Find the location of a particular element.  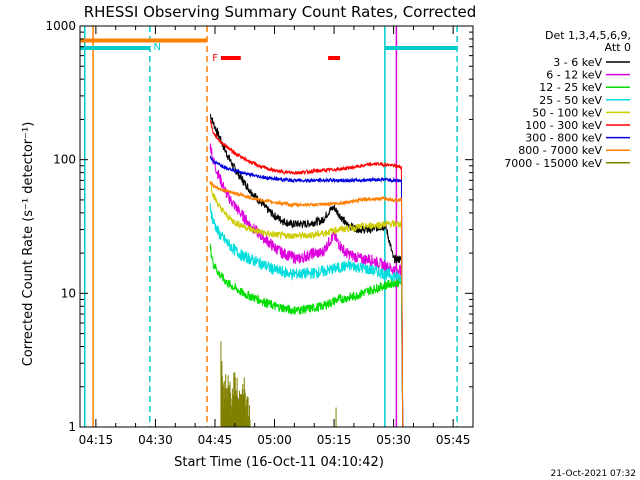

y-tick-label: 100 is located at coordinates (64, 160).